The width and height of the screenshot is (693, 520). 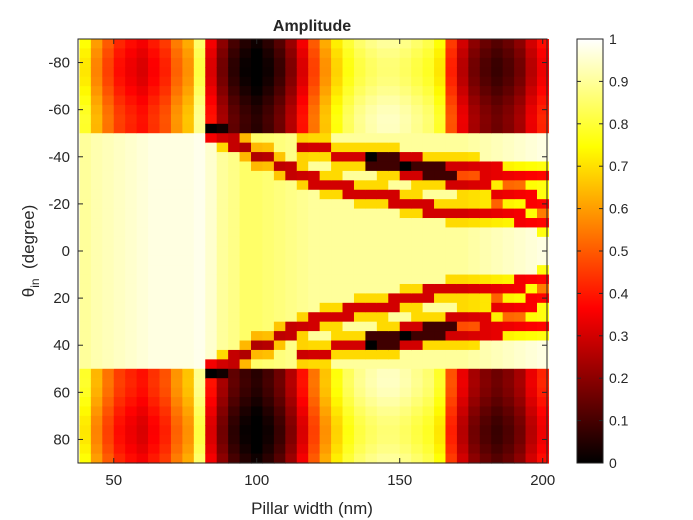 I want to click on colorbar-tick-label: 0.6, so click(x=619, y=209).